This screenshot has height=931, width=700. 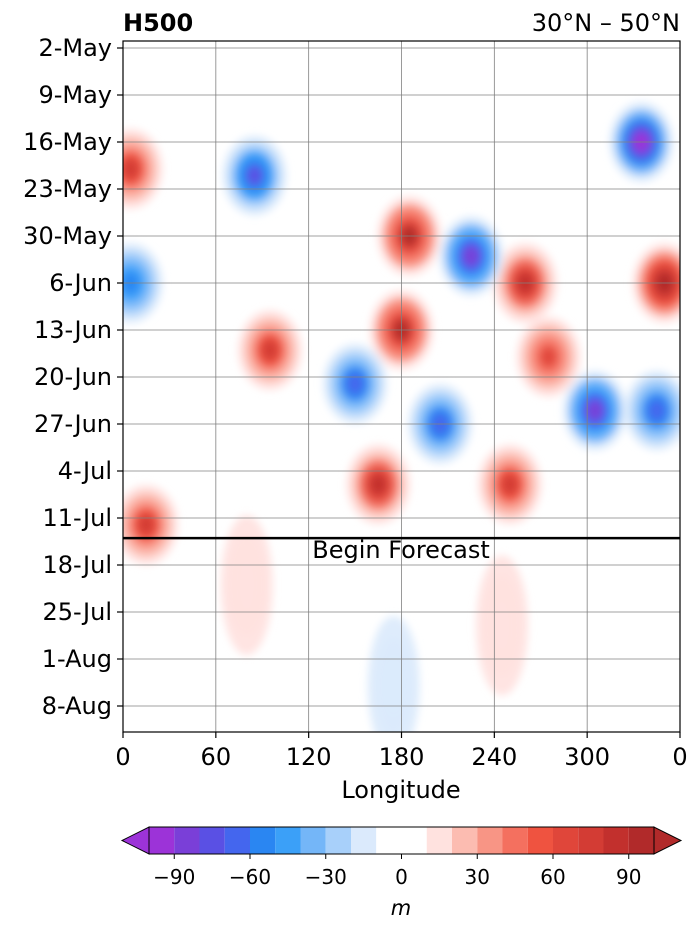 What do you see at coordinates (309, 757) in the screenshot?
I see `x-tick-label: 120` at bounding box center [309, 757].